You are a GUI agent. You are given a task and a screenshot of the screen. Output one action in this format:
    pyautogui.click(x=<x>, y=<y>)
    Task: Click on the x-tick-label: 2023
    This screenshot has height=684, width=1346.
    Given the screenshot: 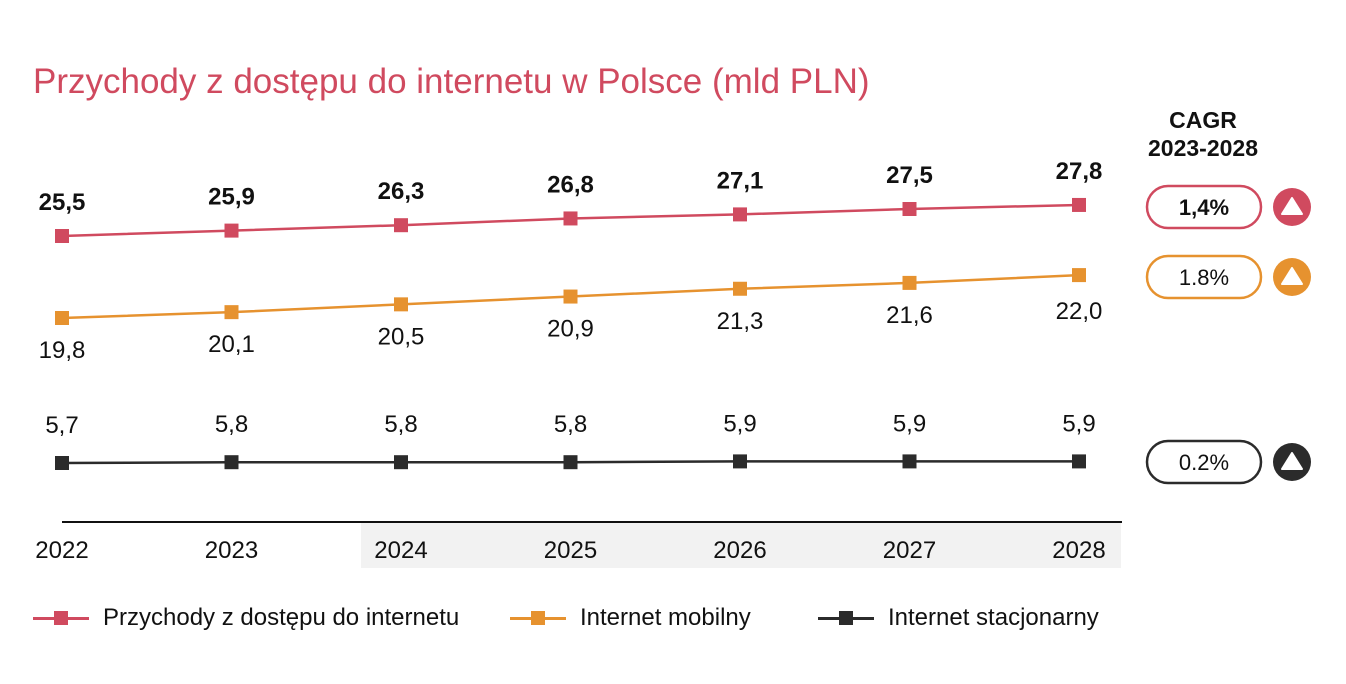 What is the action you would take?
    pyautogui.click(x=231, y=550)
    